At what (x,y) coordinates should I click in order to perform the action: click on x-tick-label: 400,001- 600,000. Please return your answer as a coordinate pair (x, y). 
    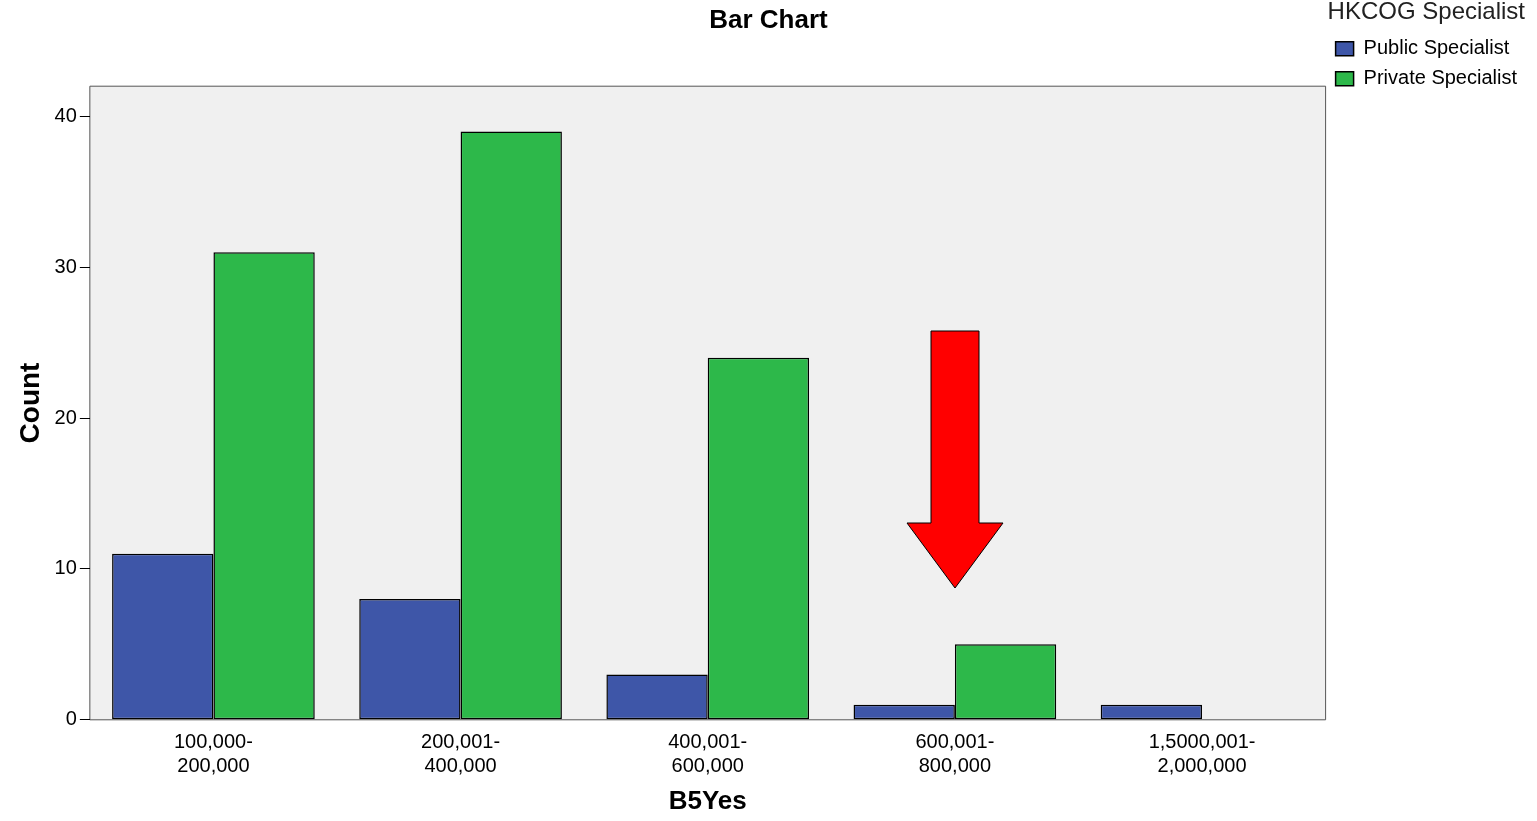
    Looking at the image, I should click on (708, 753).